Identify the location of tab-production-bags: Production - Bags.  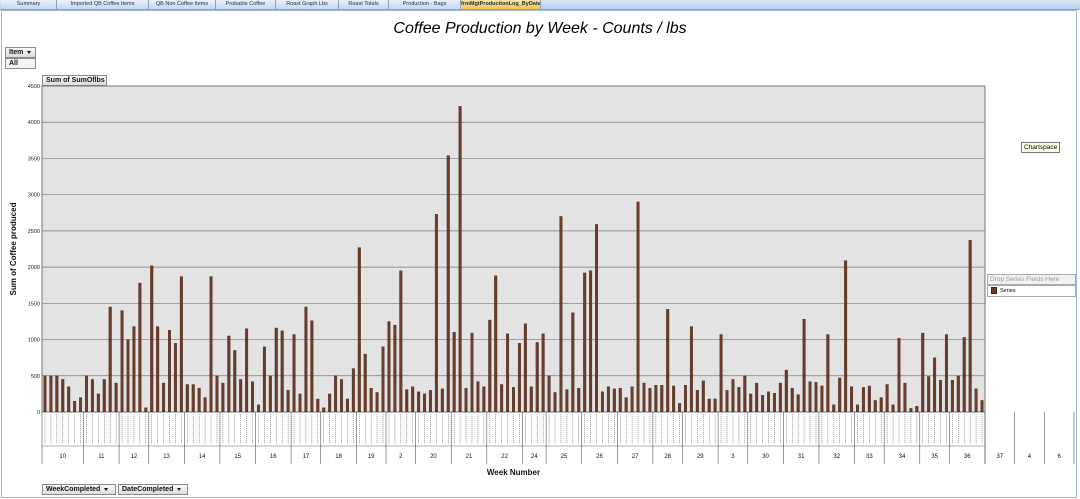
(425, 4).